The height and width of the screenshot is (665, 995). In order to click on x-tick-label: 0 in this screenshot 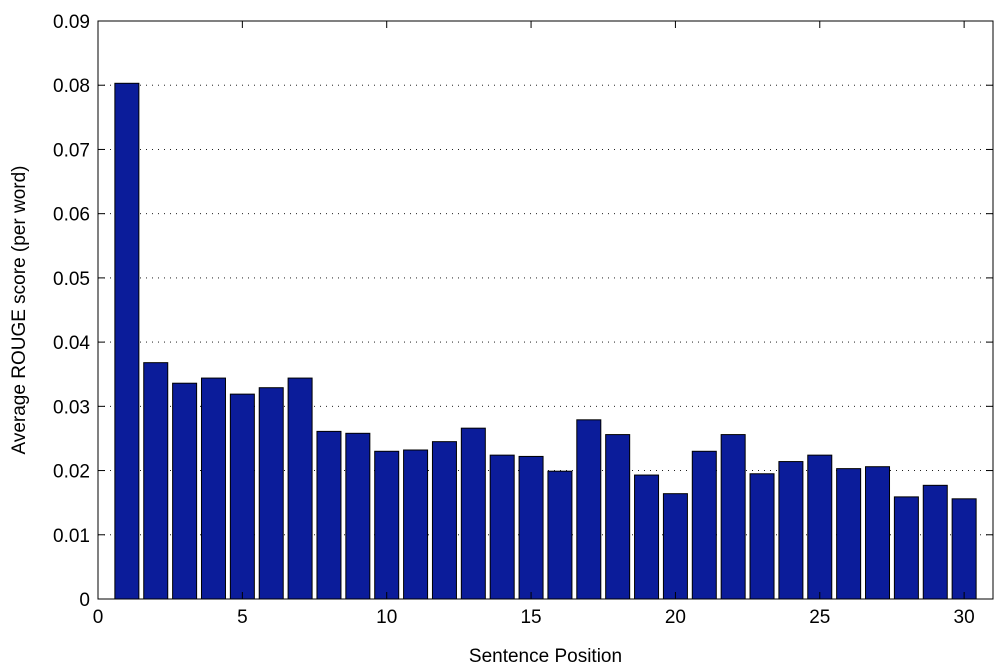, I will do `click(98, 617)`.